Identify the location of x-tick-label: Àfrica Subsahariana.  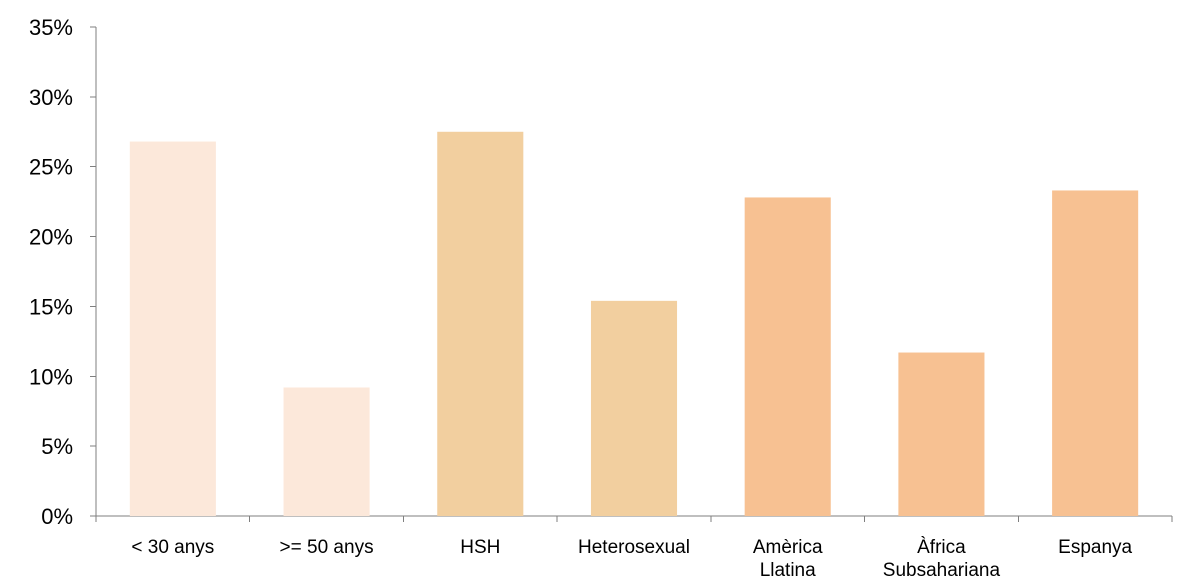
(942, 558).